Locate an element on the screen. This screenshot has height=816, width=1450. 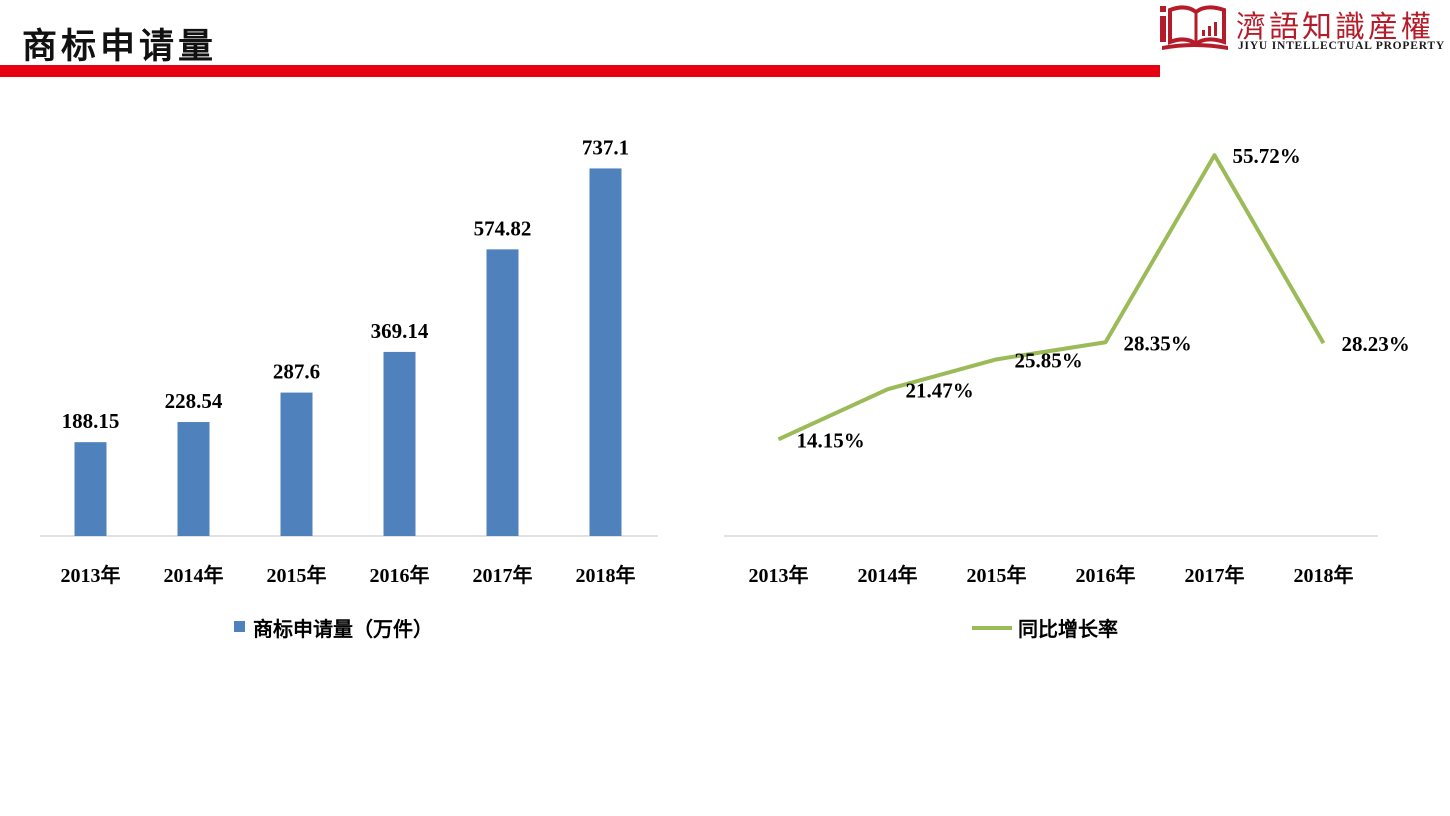
bar-data-label: 737.1 is located at coordinates (605, 147).